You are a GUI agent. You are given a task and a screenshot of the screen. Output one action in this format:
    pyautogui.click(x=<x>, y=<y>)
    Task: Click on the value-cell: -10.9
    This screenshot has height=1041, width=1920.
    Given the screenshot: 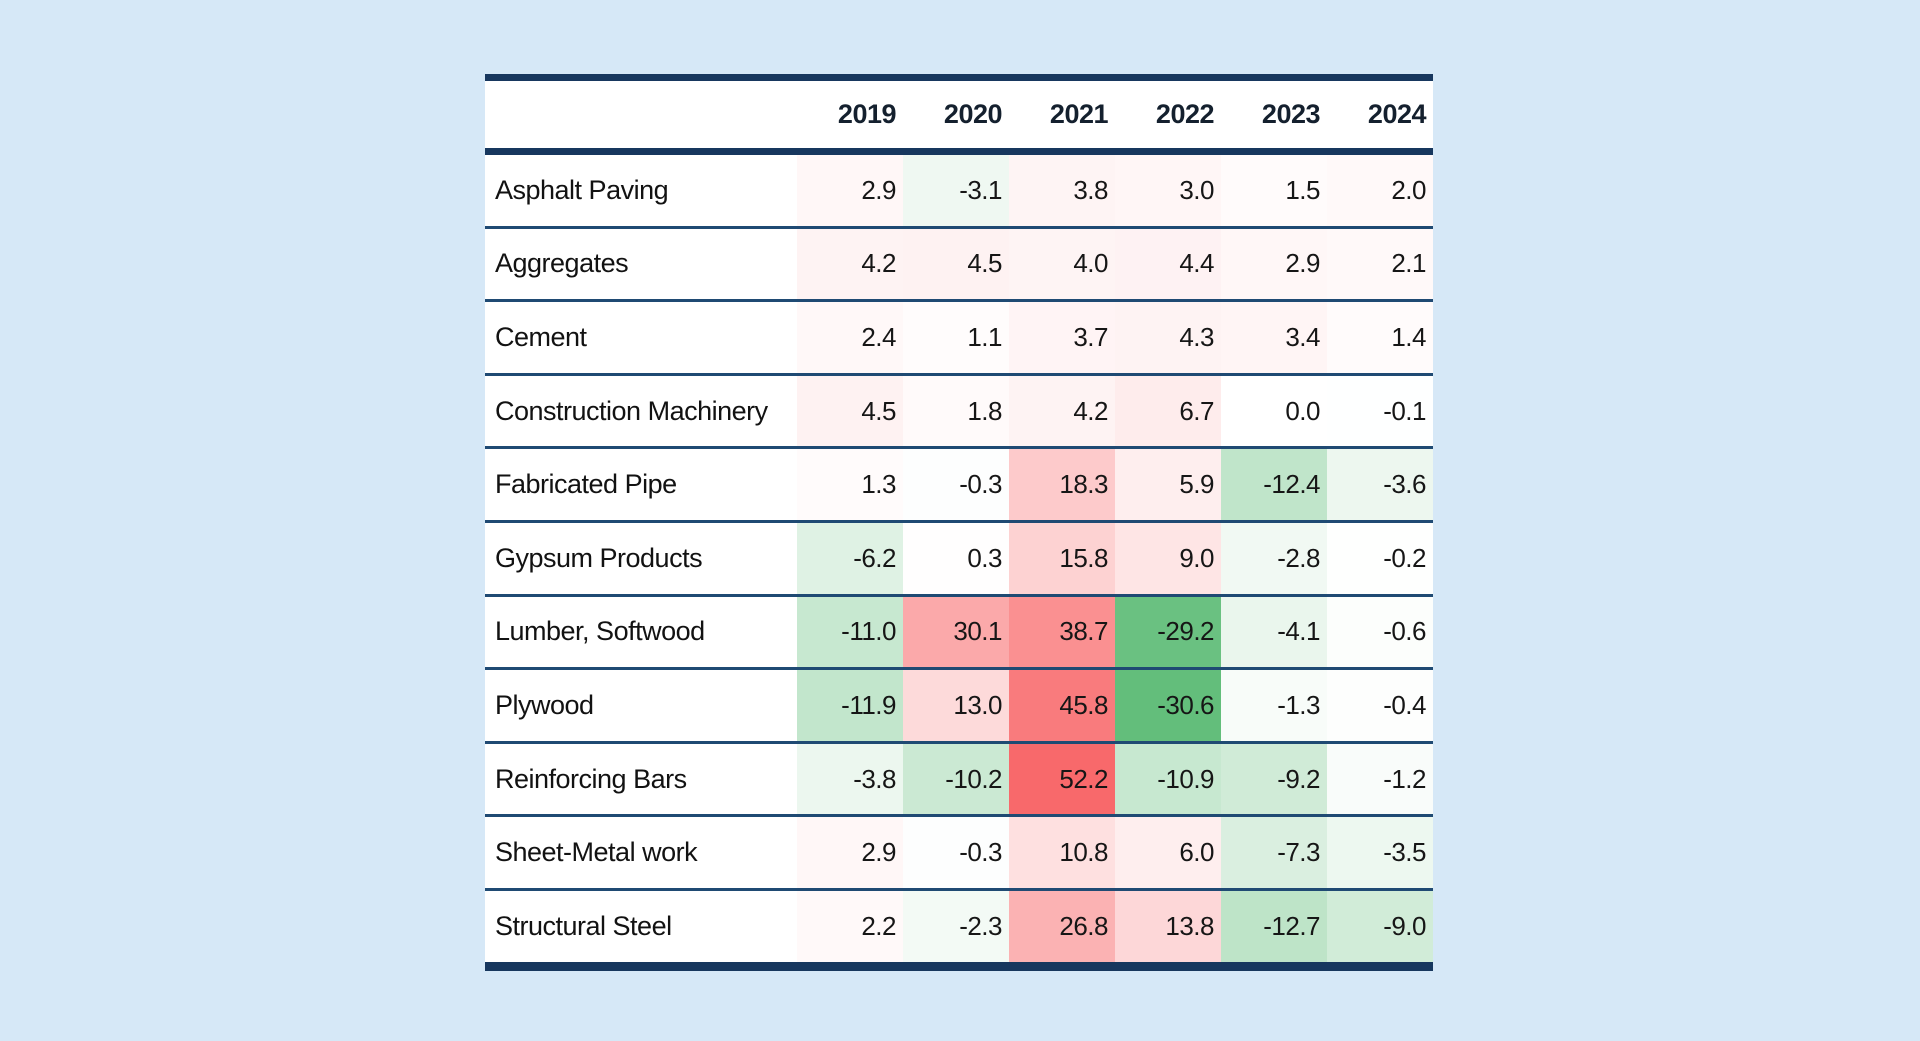 What is the action you would take?
    pyautogui.click(x=1168, y=779)
    